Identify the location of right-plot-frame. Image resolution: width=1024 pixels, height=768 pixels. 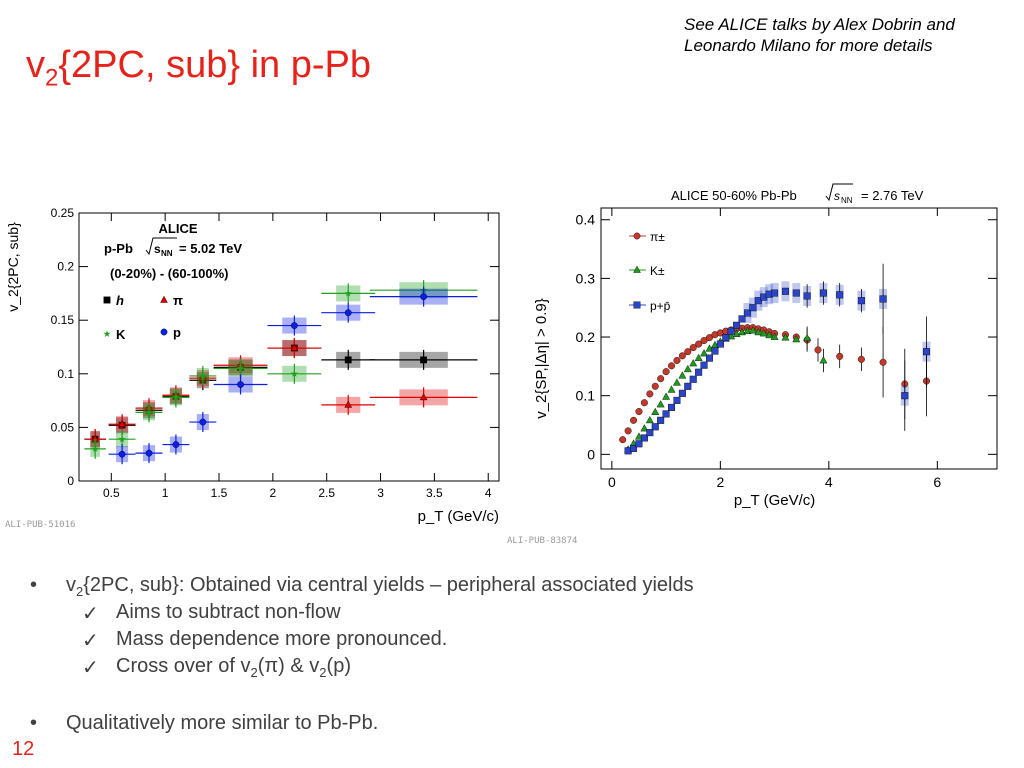
(799, 338).